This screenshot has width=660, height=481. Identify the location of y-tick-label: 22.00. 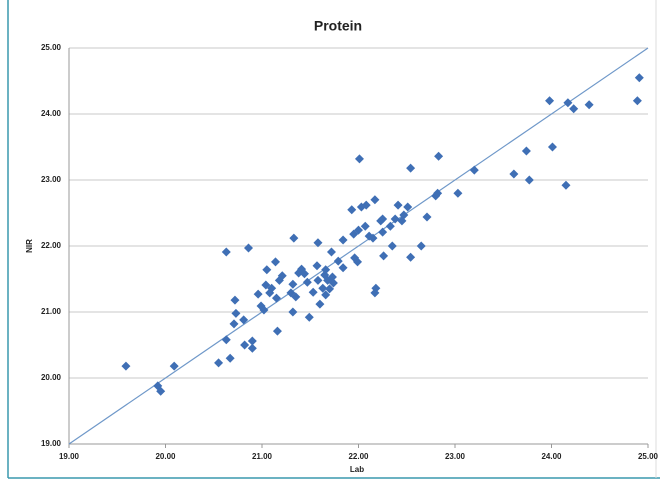
(51, 245).